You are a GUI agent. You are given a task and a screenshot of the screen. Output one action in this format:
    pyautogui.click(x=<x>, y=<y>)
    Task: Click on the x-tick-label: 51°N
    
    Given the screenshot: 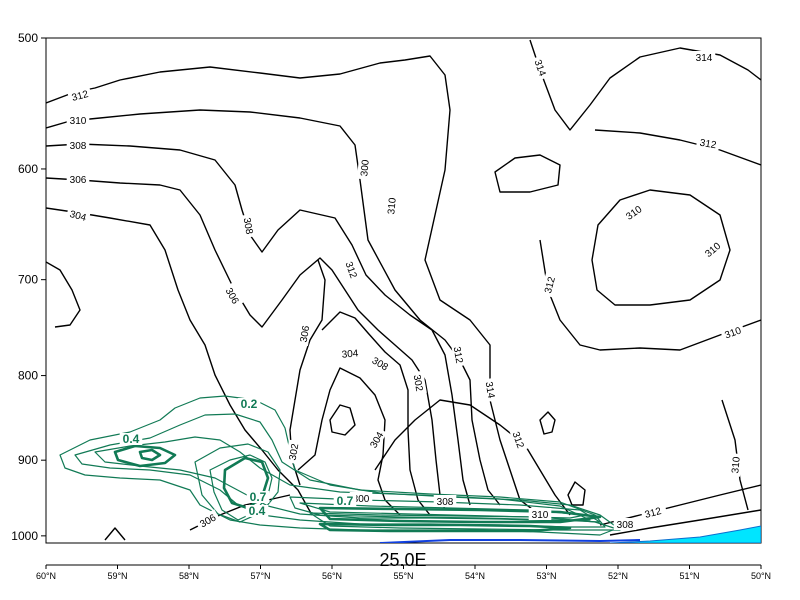 What is the action you would take?
    pyautogui.click(x=689, y=576)
    